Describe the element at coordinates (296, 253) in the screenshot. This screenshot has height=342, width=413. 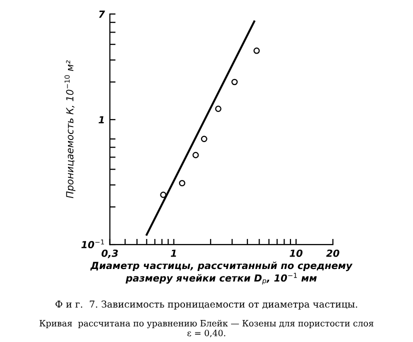
I see `x-tick-label: 10` at that location.